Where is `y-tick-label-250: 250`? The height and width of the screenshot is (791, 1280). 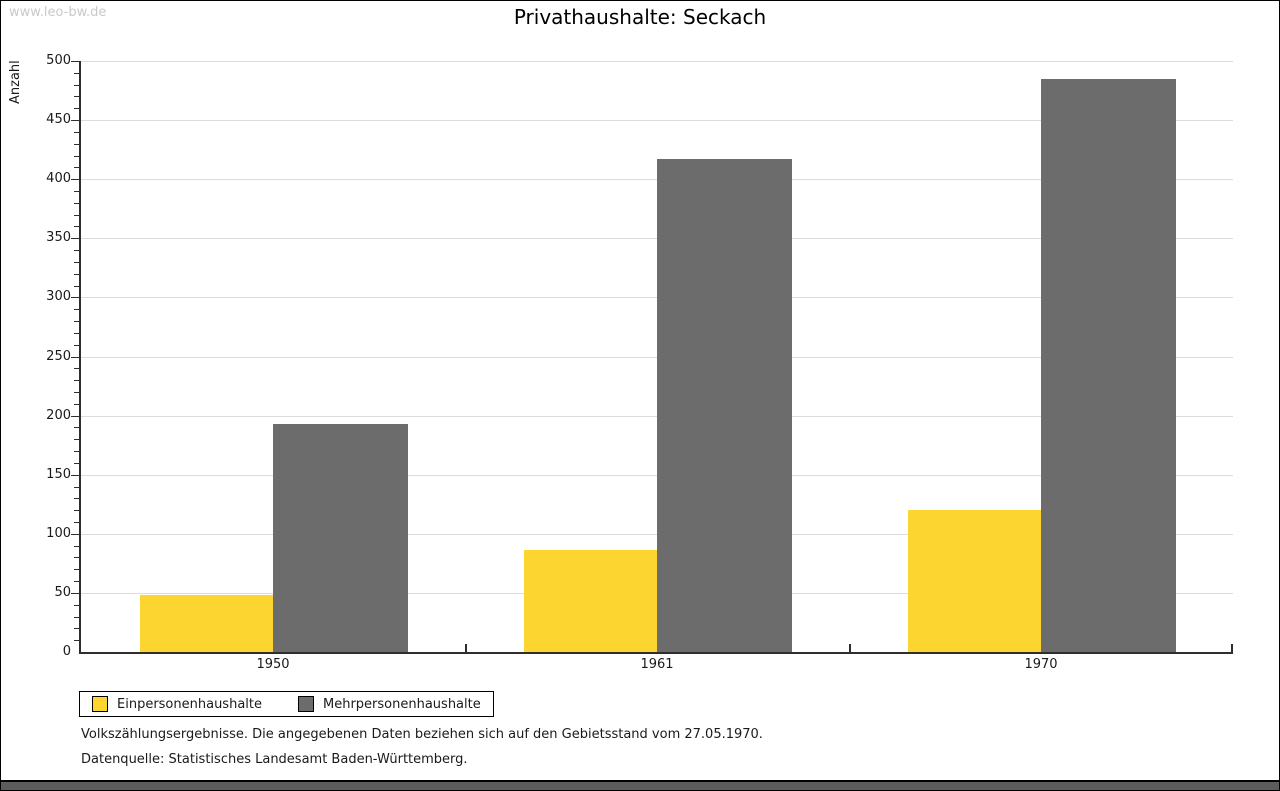
y-tick-label-250: 250 is located at coordinates (58, 356).